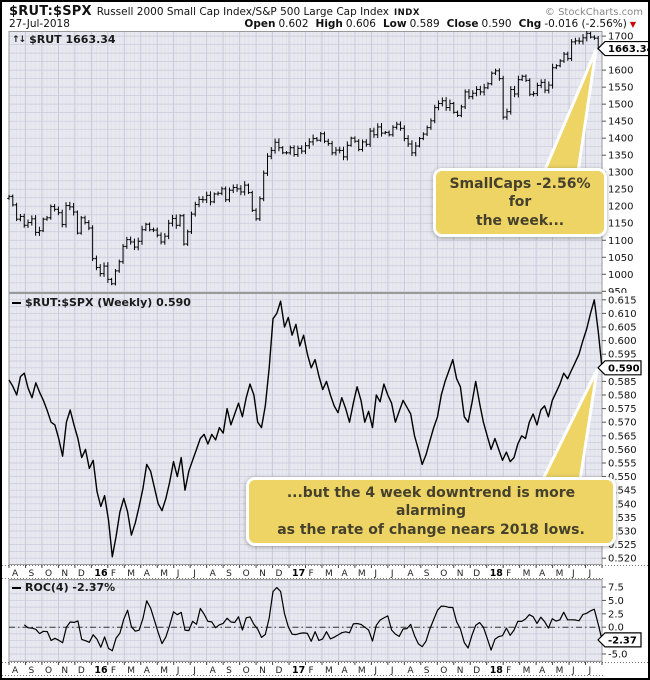 This screenshot has width=650, height=680. What do you see at coordinates (622, 464) in the screenshot?
I see `svg-text: 0.555` at bounding box center [622, 464].